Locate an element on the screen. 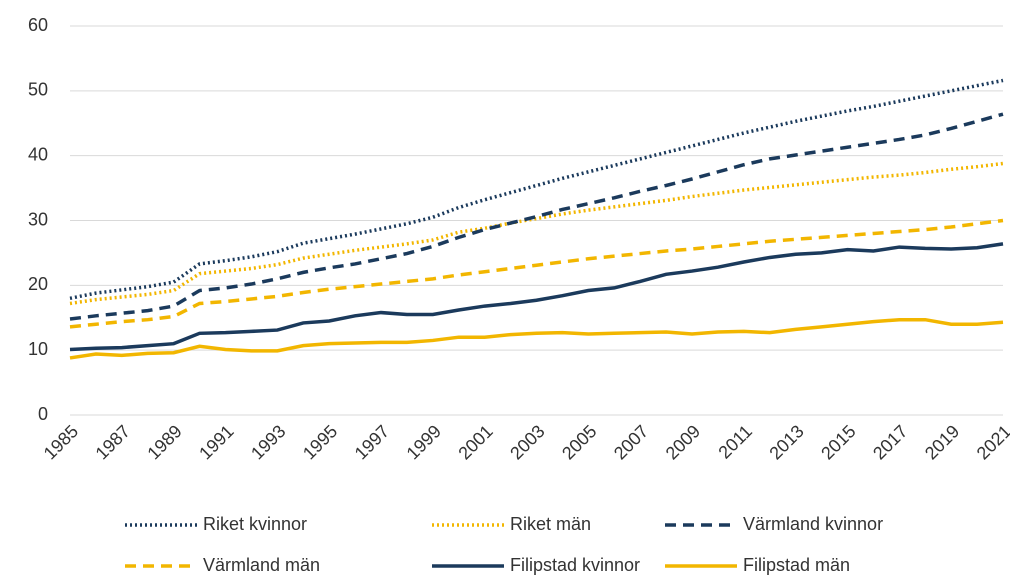 This screenshot has height=579, width=1010. series-line is located at coordinates (536, 338).